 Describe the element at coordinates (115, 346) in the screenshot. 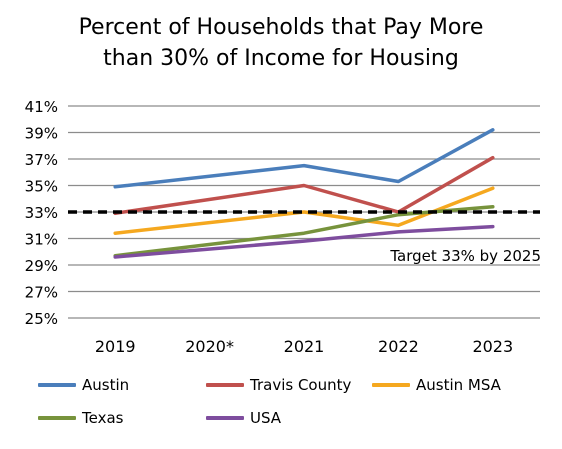

I see `x-tick-label: 2019` at that location.